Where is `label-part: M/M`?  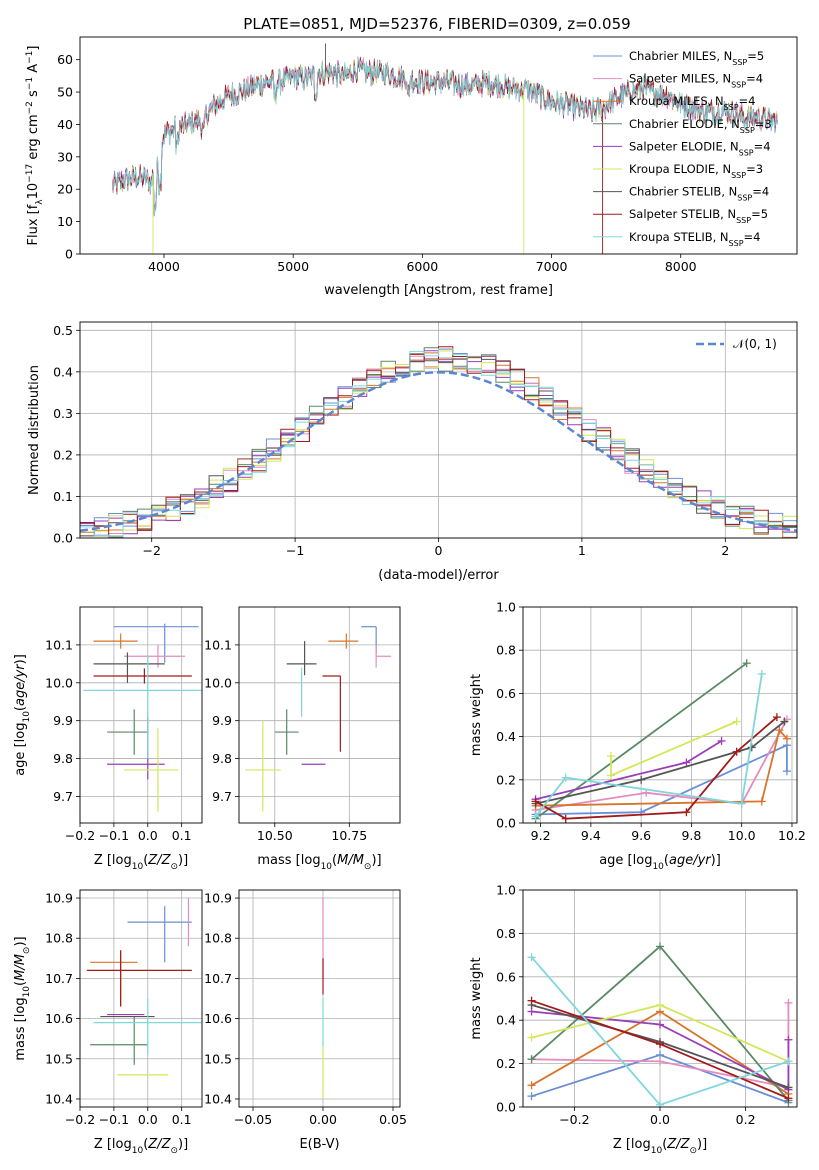 label-part: M/M is located at coordinates (350, 860).